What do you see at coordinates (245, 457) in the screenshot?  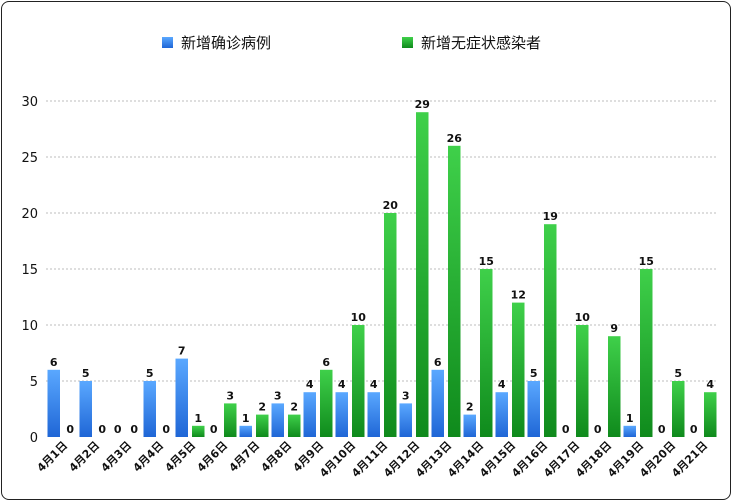 I see `x-tick-label: 4月7日` at bounding box center [245, 457].